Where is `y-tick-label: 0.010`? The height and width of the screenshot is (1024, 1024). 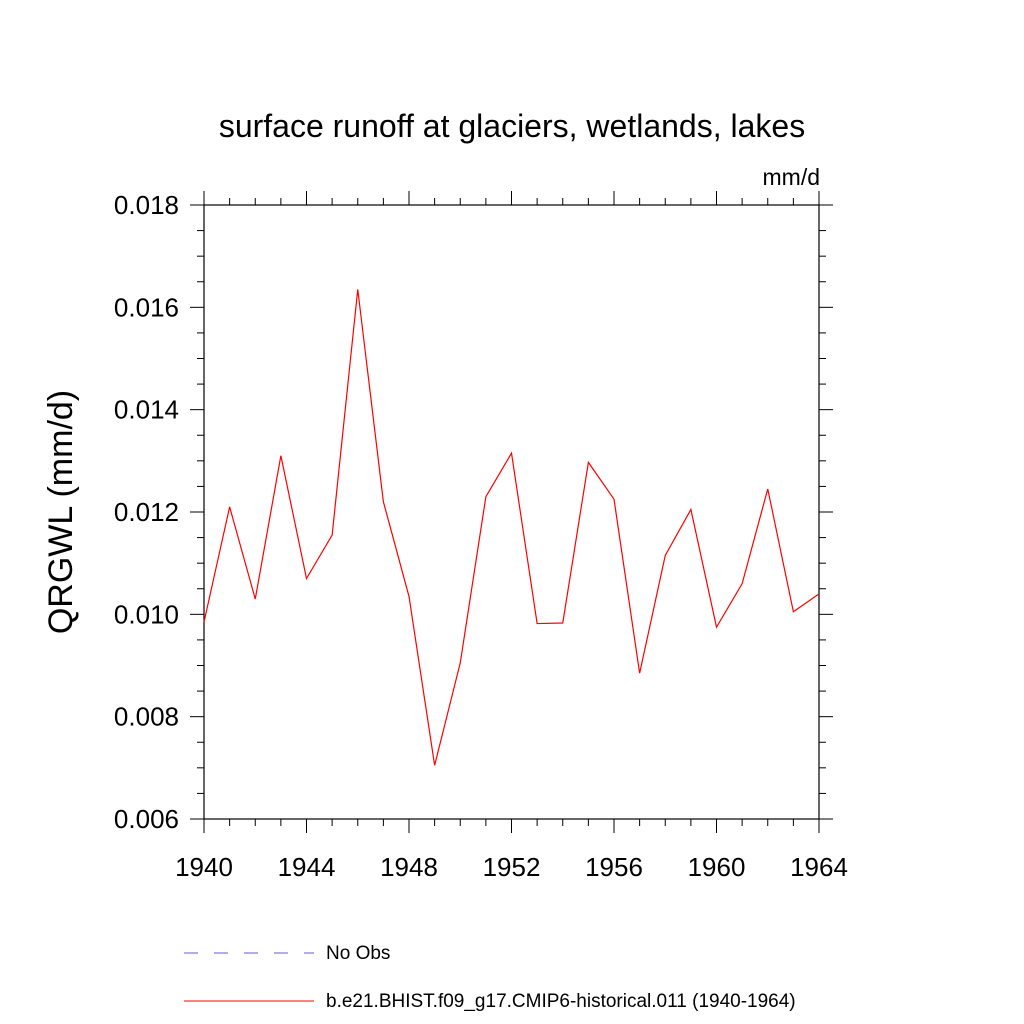
y-tick-label: 0.010 is located at coordinates (146, 614).